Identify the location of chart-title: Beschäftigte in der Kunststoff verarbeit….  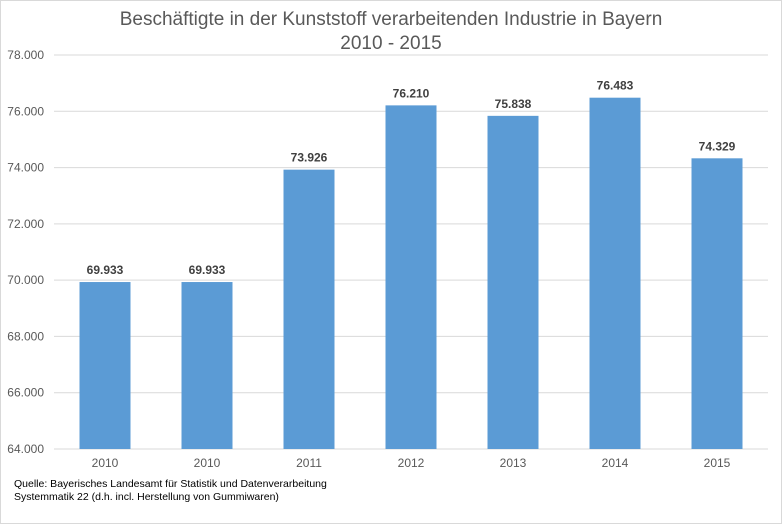
(391, 32).